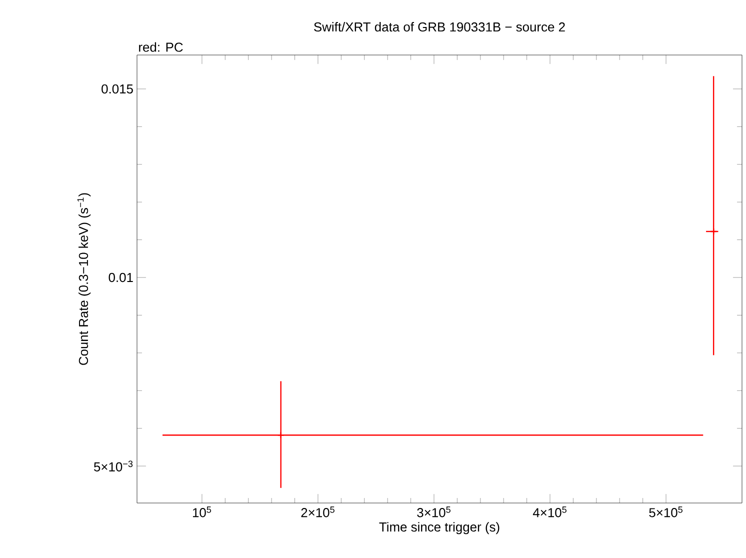 This screenshot has width=746, height=558. Describe the element at coordinates (117, 89) in the screenshot. I see `y-tick-label: 0.015` at that location.